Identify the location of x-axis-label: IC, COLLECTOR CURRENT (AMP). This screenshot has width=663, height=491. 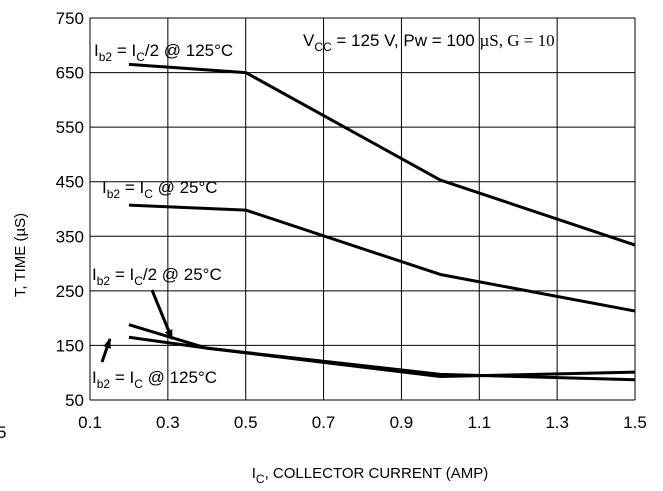
(370, 475).